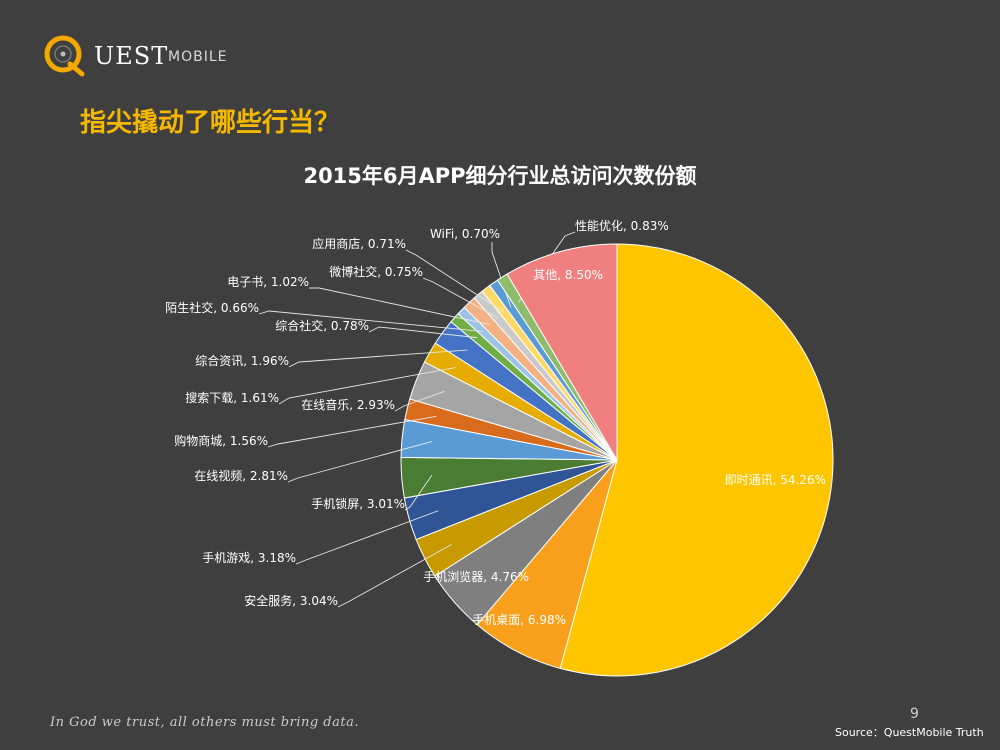  I want to click on questmobile-logo: UEST MOBILE, so click(140, 55).